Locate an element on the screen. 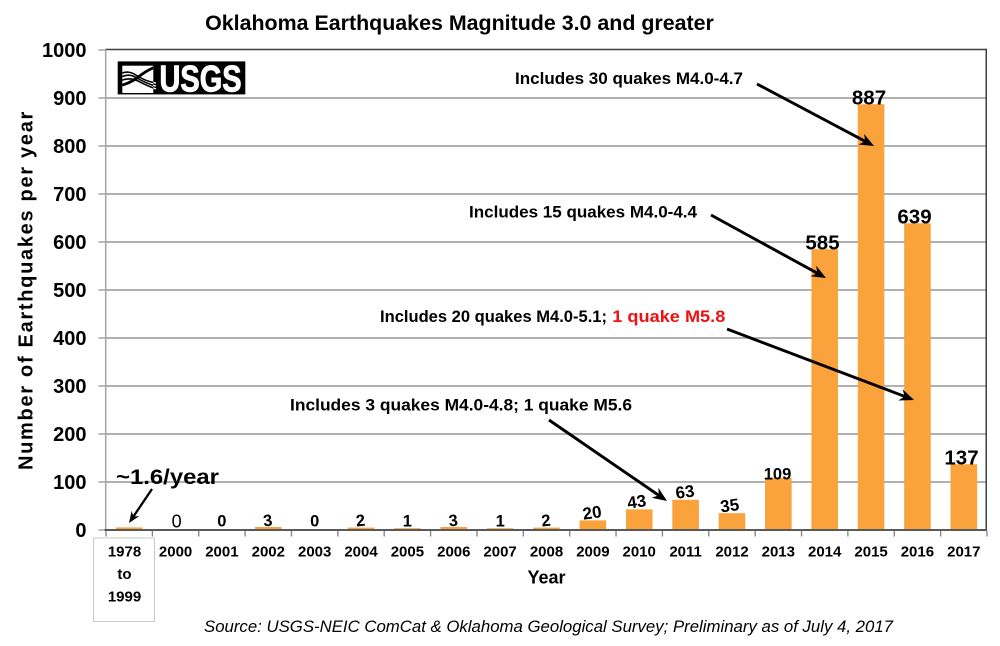 Image resolution: width=1000 pixels, height=646 pixels. svg-text: 2010 is located at coordinates (639, 552).